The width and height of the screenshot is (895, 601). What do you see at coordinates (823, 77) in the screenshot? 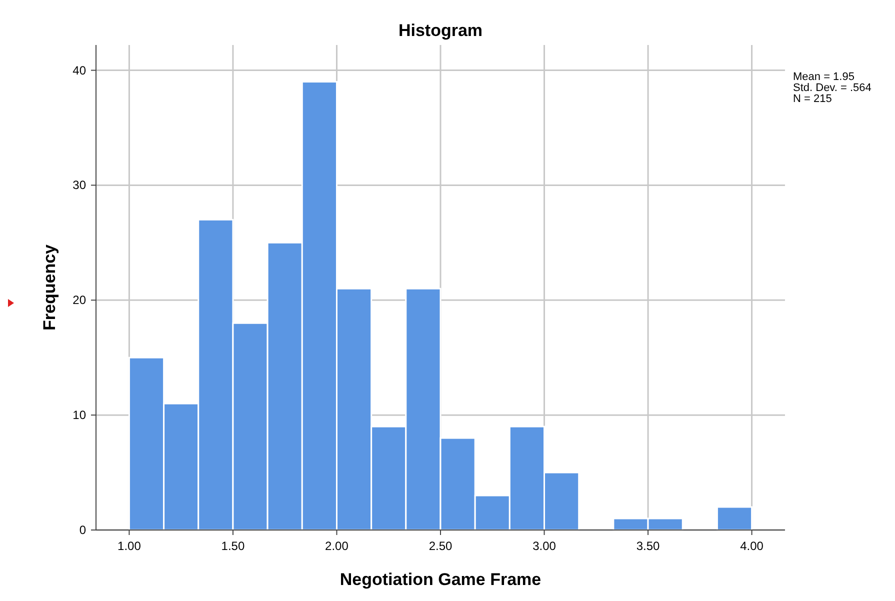
I see `text: Mean = 1.95` at bounding box center [823, 77].